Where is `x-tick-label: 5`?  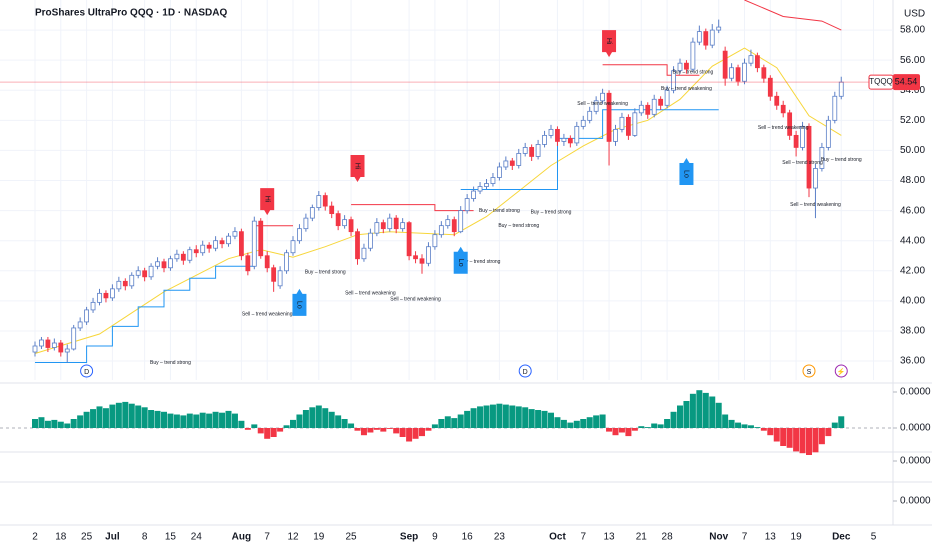 x-tick-label: 5 is located at coordinates (874, 537).